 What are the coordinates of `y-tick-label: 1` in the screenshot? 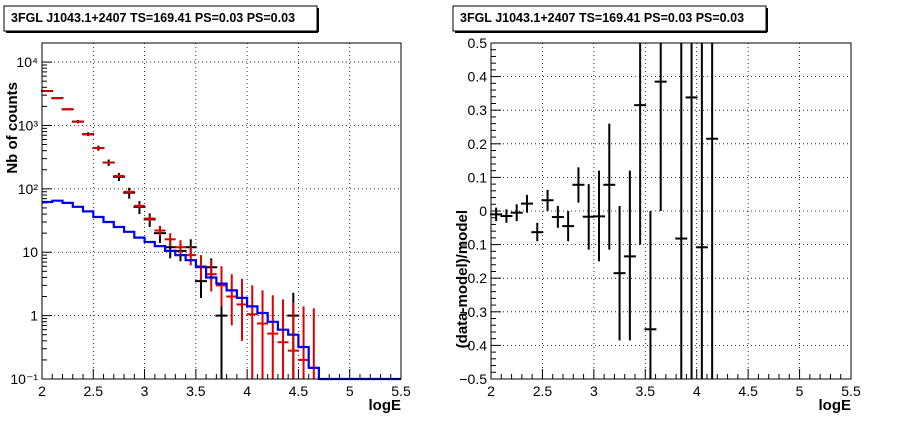 It's located at (34, 316).